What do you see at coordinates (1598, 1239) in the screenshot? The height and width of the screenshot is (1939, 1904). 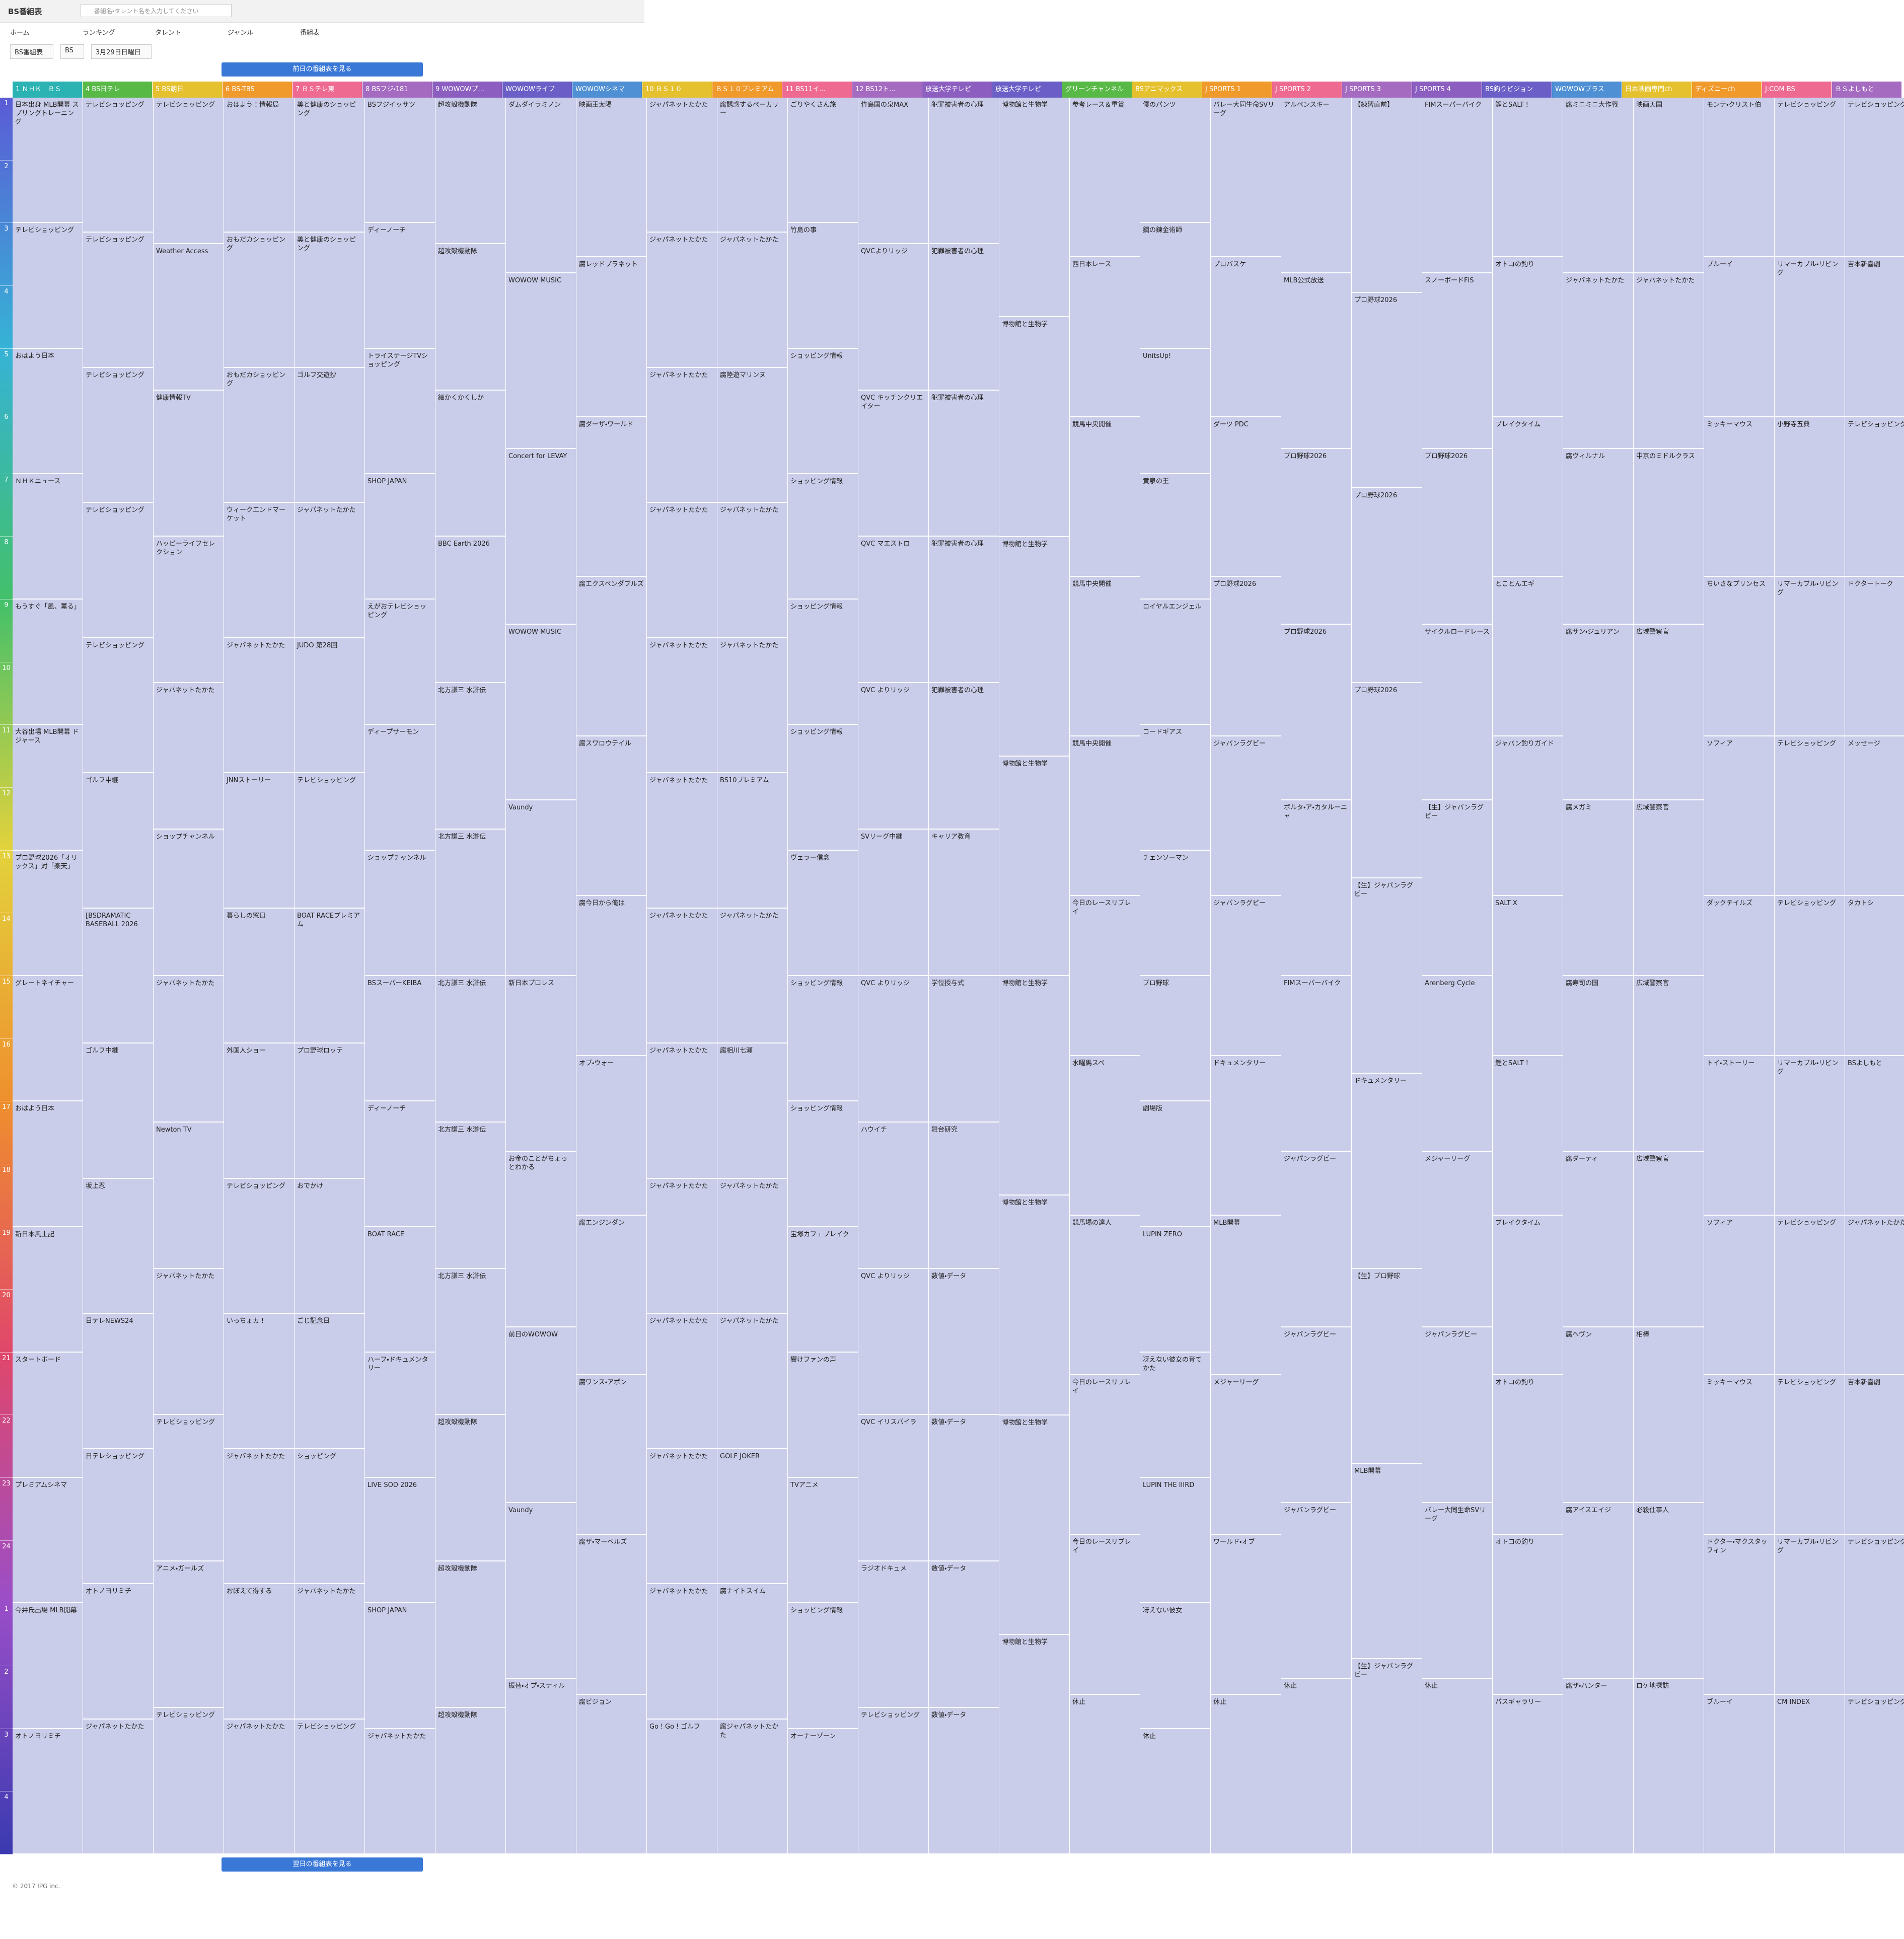 I see `program: 腐ダーティ` at bounding box center [1598, 1239].